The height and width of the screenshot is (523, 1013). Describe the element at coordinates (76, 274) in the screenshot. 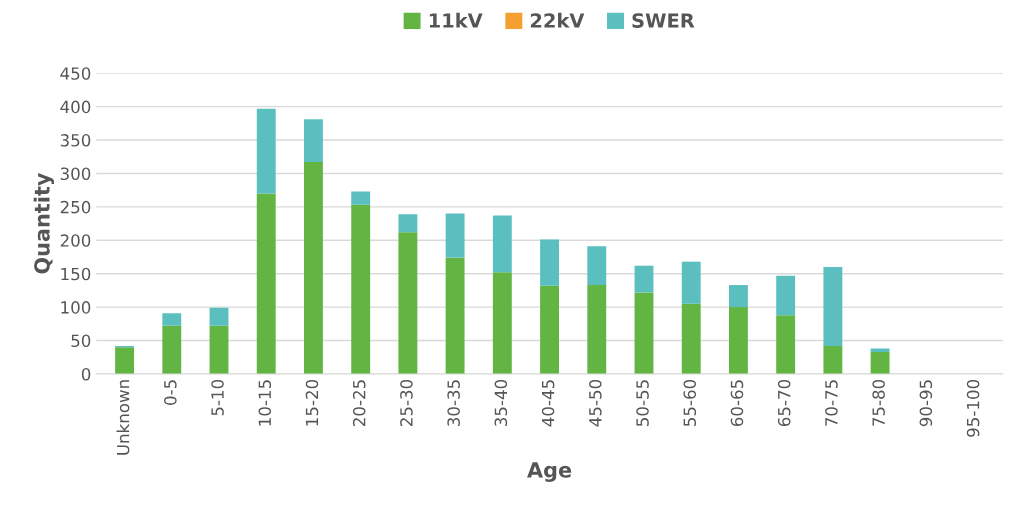

I see `y-tick-label: 150` at that location.